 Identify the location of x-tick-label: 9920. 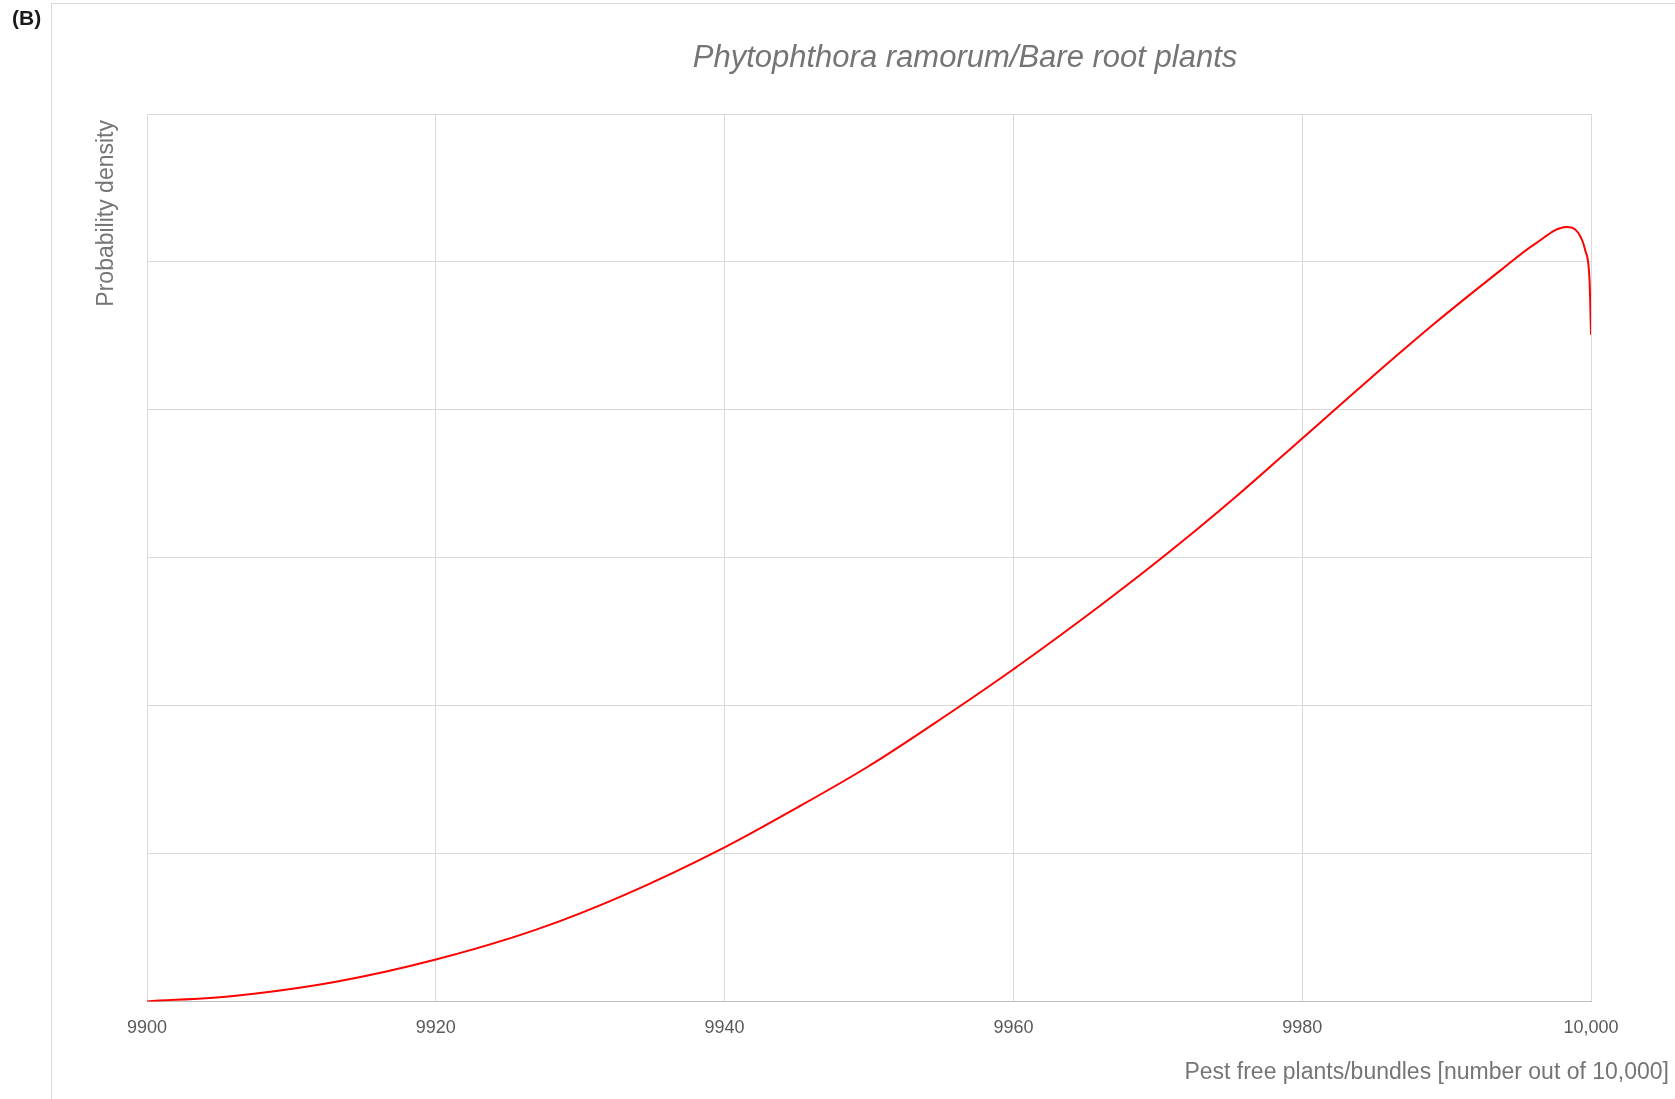
(435, 1027).